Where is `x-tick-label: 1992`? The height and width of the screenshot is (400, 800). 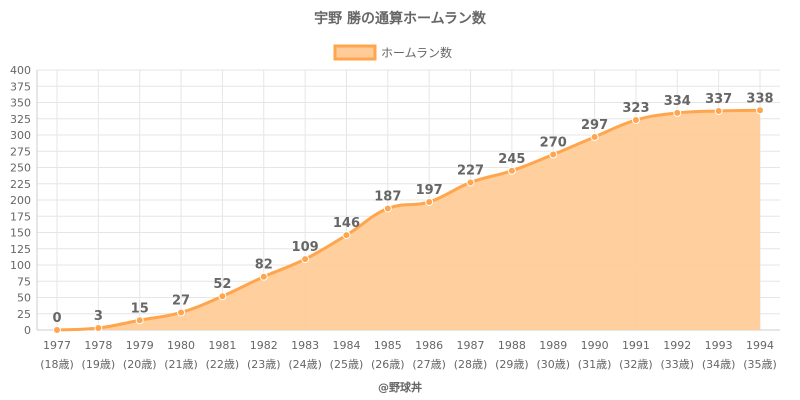
x-tick-label: 1992 is located at coordinates (677, 345).